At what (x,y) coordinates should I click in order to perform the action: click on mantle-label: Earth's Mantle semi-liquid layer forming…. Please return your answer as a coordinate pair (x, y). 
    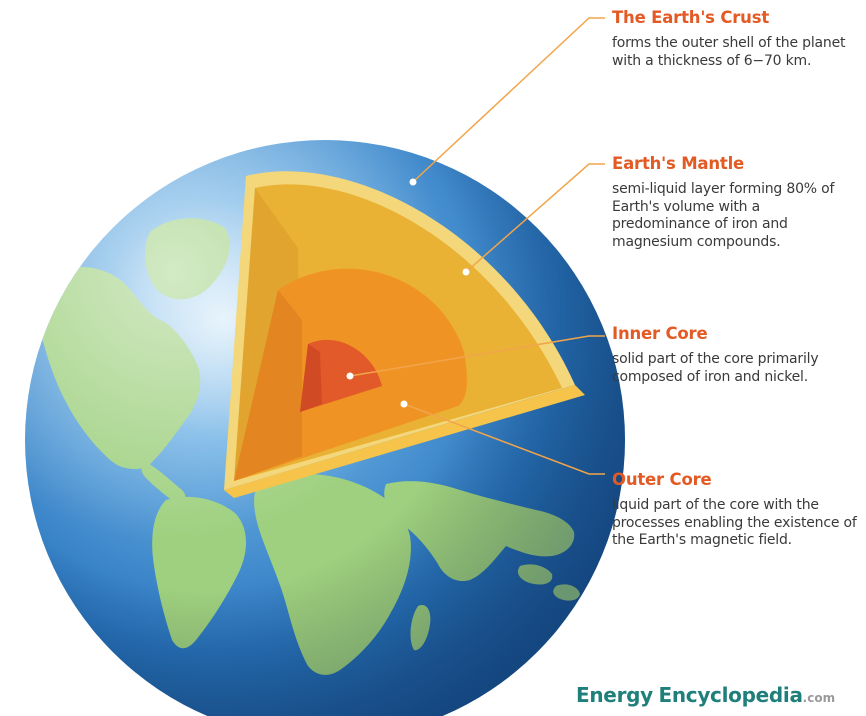
    Looking at the image, I should click on (737, 202).